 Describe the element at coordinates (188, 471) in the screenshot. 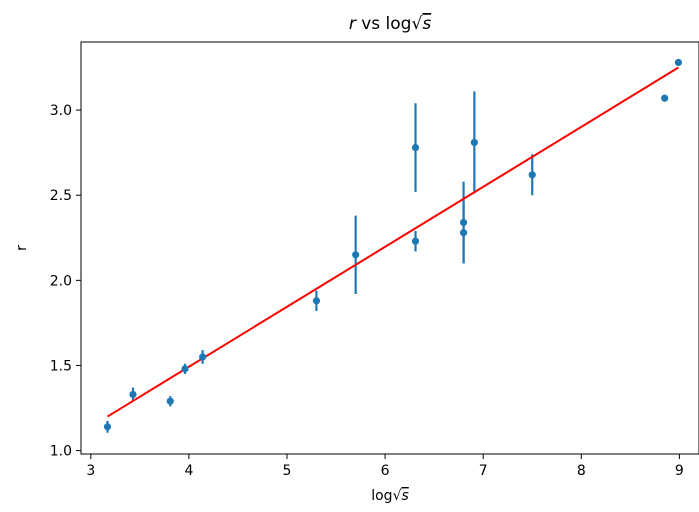

I see `x-tick-label: 4` at that location.